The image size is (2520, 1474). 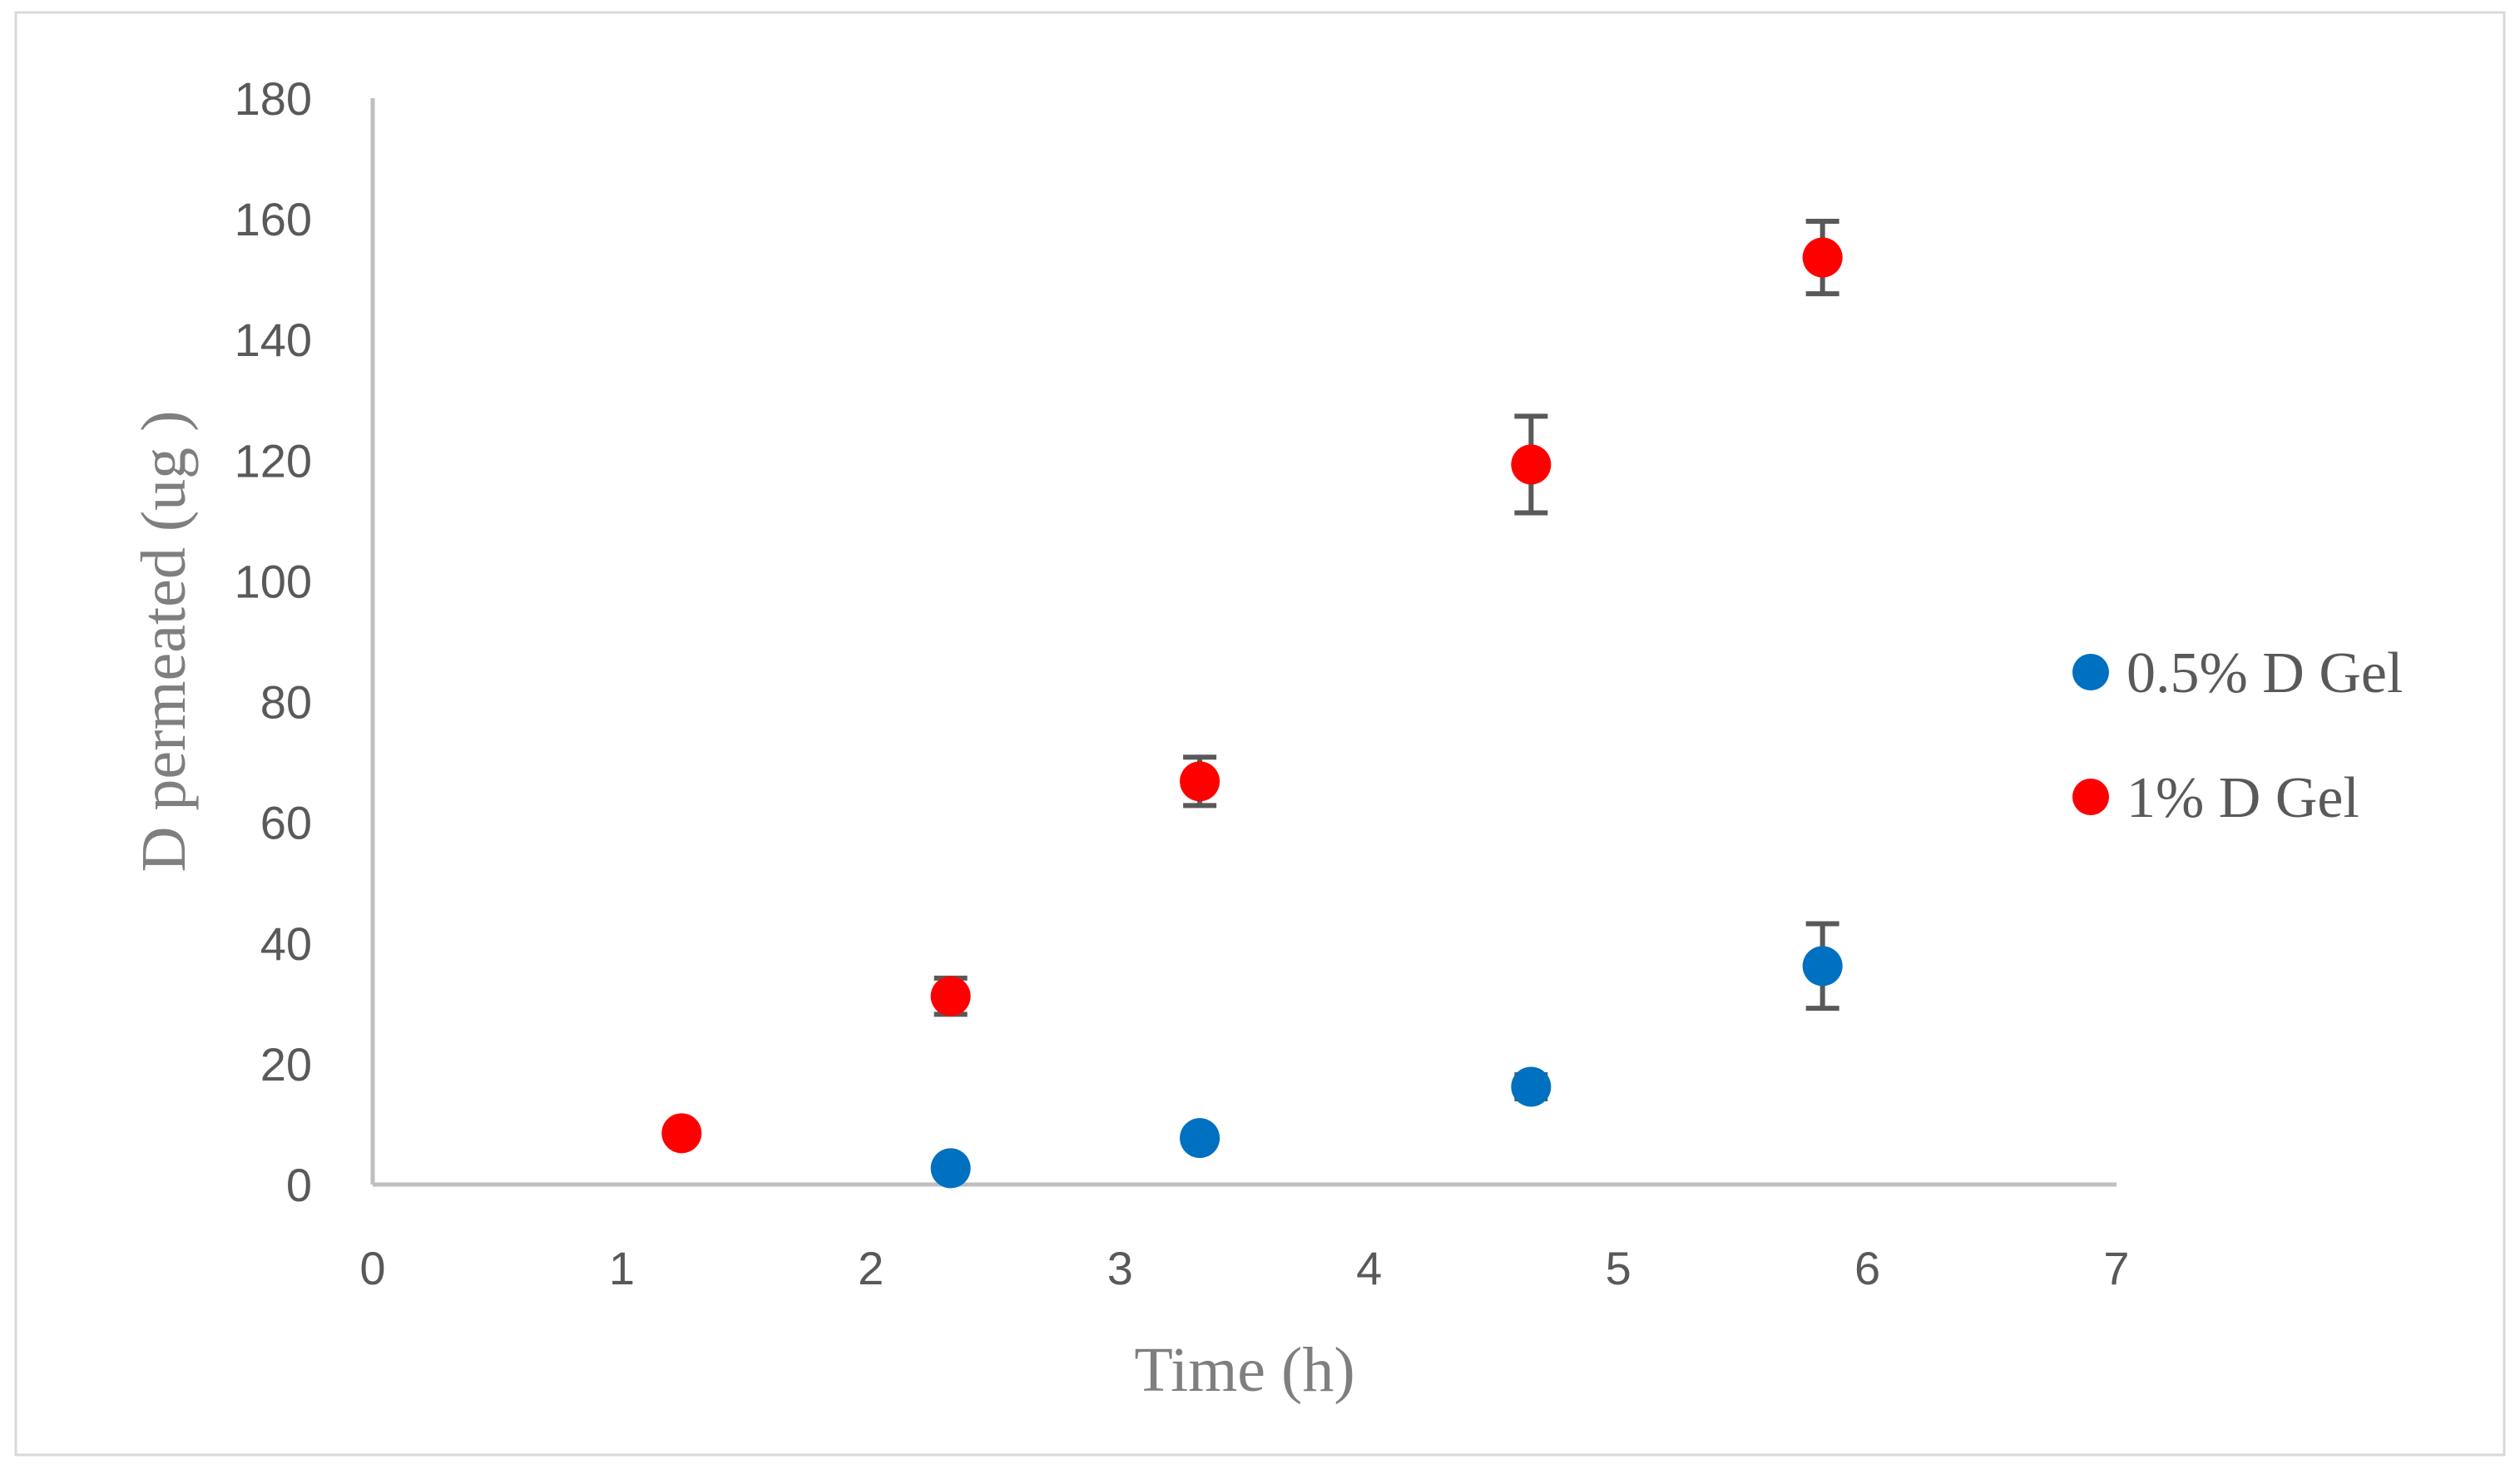 What do you see at coordinates (286, 702) in the screenshot?
I see `y-tick-label: 80` at bounding box center [286, 702].